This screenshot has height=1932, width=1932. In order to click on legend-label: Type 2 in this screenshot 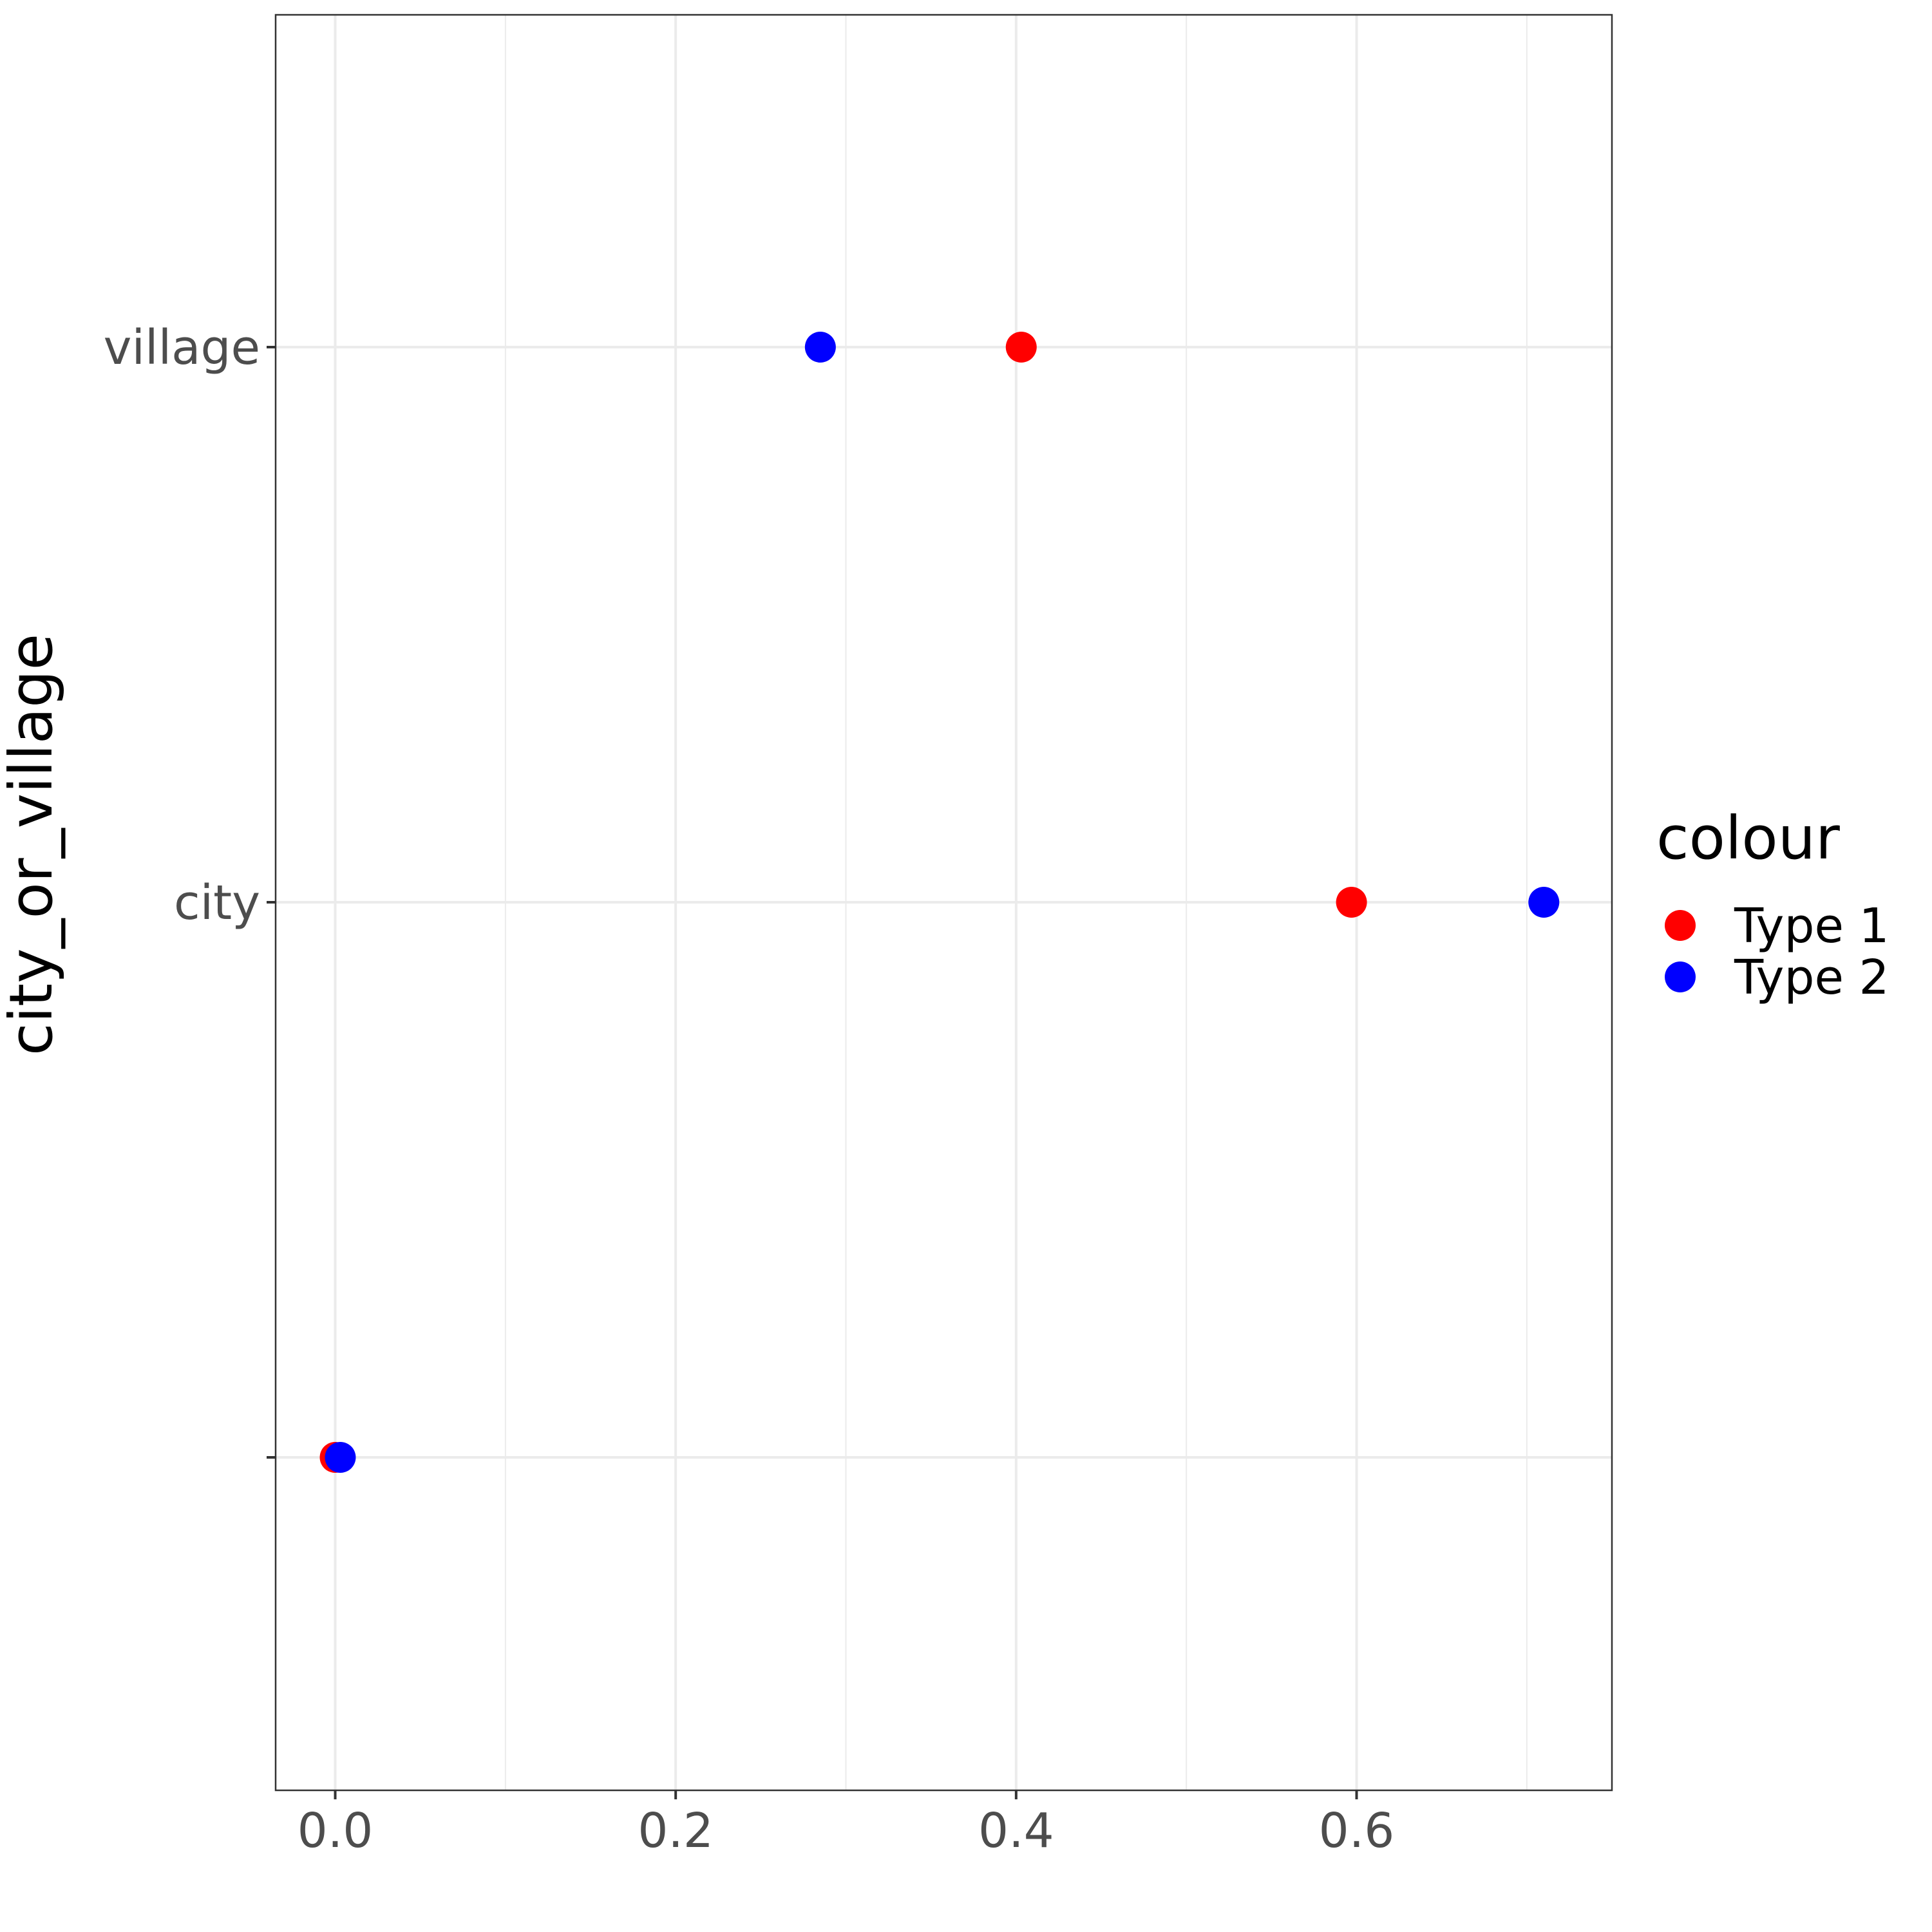, I will do `click(1812, 977)`.